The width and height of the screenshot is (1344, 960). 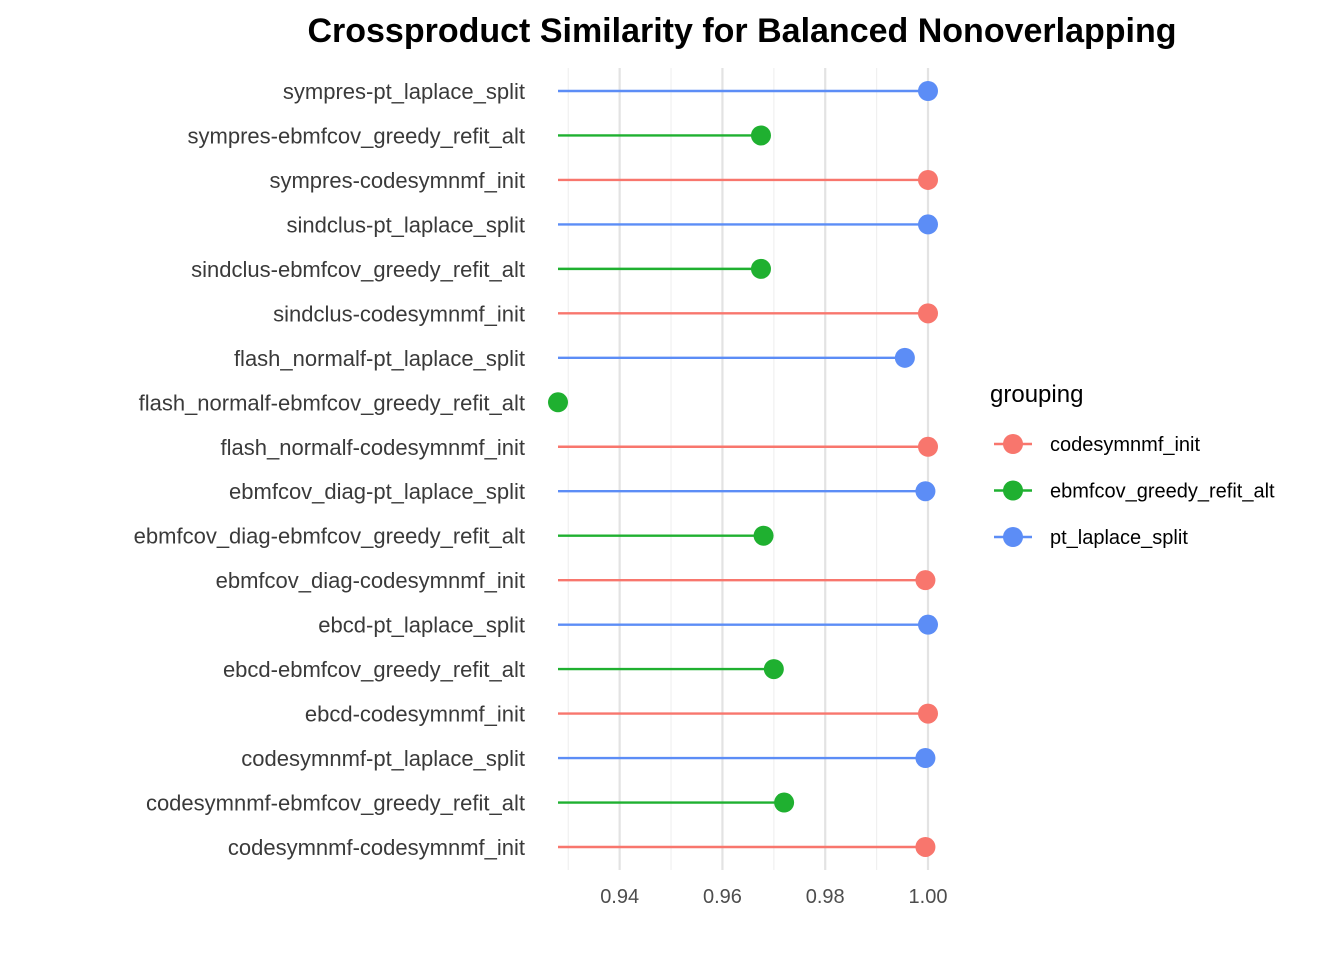 I want to click on y-axis-label: codesymnmf-ebmfcov_greedy_refit_alt, so click(x=335, y=803).